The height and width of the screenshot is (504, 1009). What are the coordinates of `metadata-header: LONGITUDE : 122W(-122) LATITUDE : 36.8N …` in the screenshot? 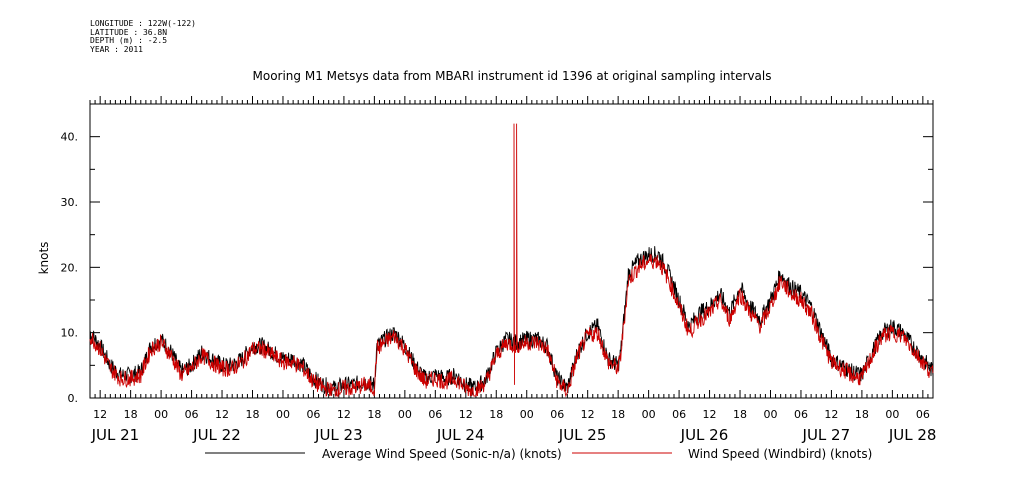 It's located at (143, 36).